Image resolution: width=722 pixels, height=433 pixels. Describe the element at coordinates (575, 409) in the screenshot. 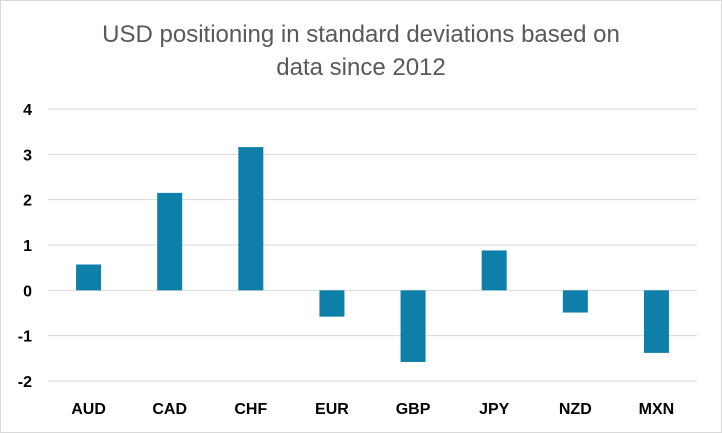

I see `x-tick-label: NZD` at that location.